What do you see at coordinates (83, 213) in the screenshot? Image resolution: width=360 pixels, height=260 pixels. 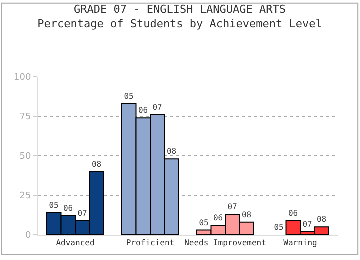 I see `series-label: 07` at bounding box center [83, 213].